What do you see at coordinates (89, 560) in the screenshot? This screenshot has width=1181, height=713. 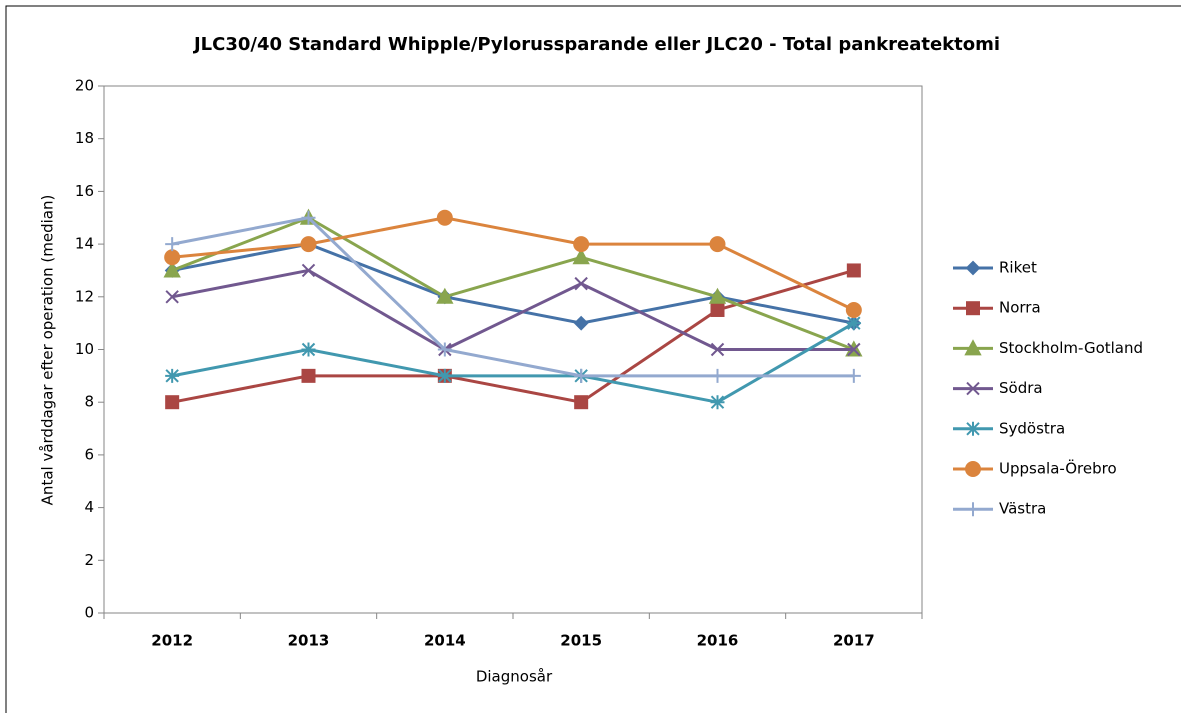 I see `y-tick-label: 2` at bounding box center [89, 560].